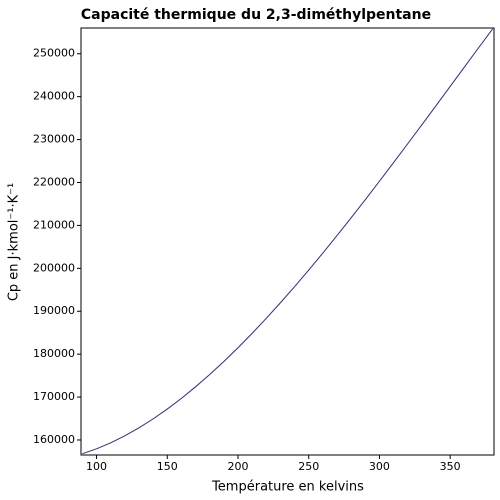  Describe the element at coordinates (54, 224) in the screenshot. I see `y-tick-label: 210000` at that location.